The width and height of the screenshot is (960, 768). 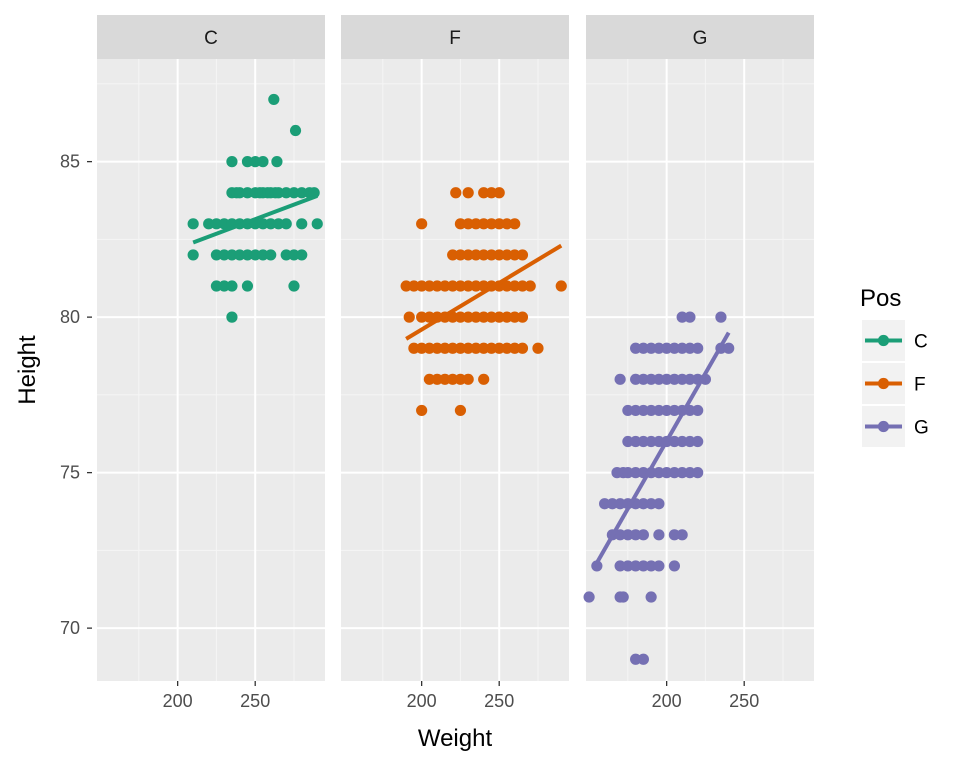 I want to click on x-tick-label: 200, so click(x=667, y=701).